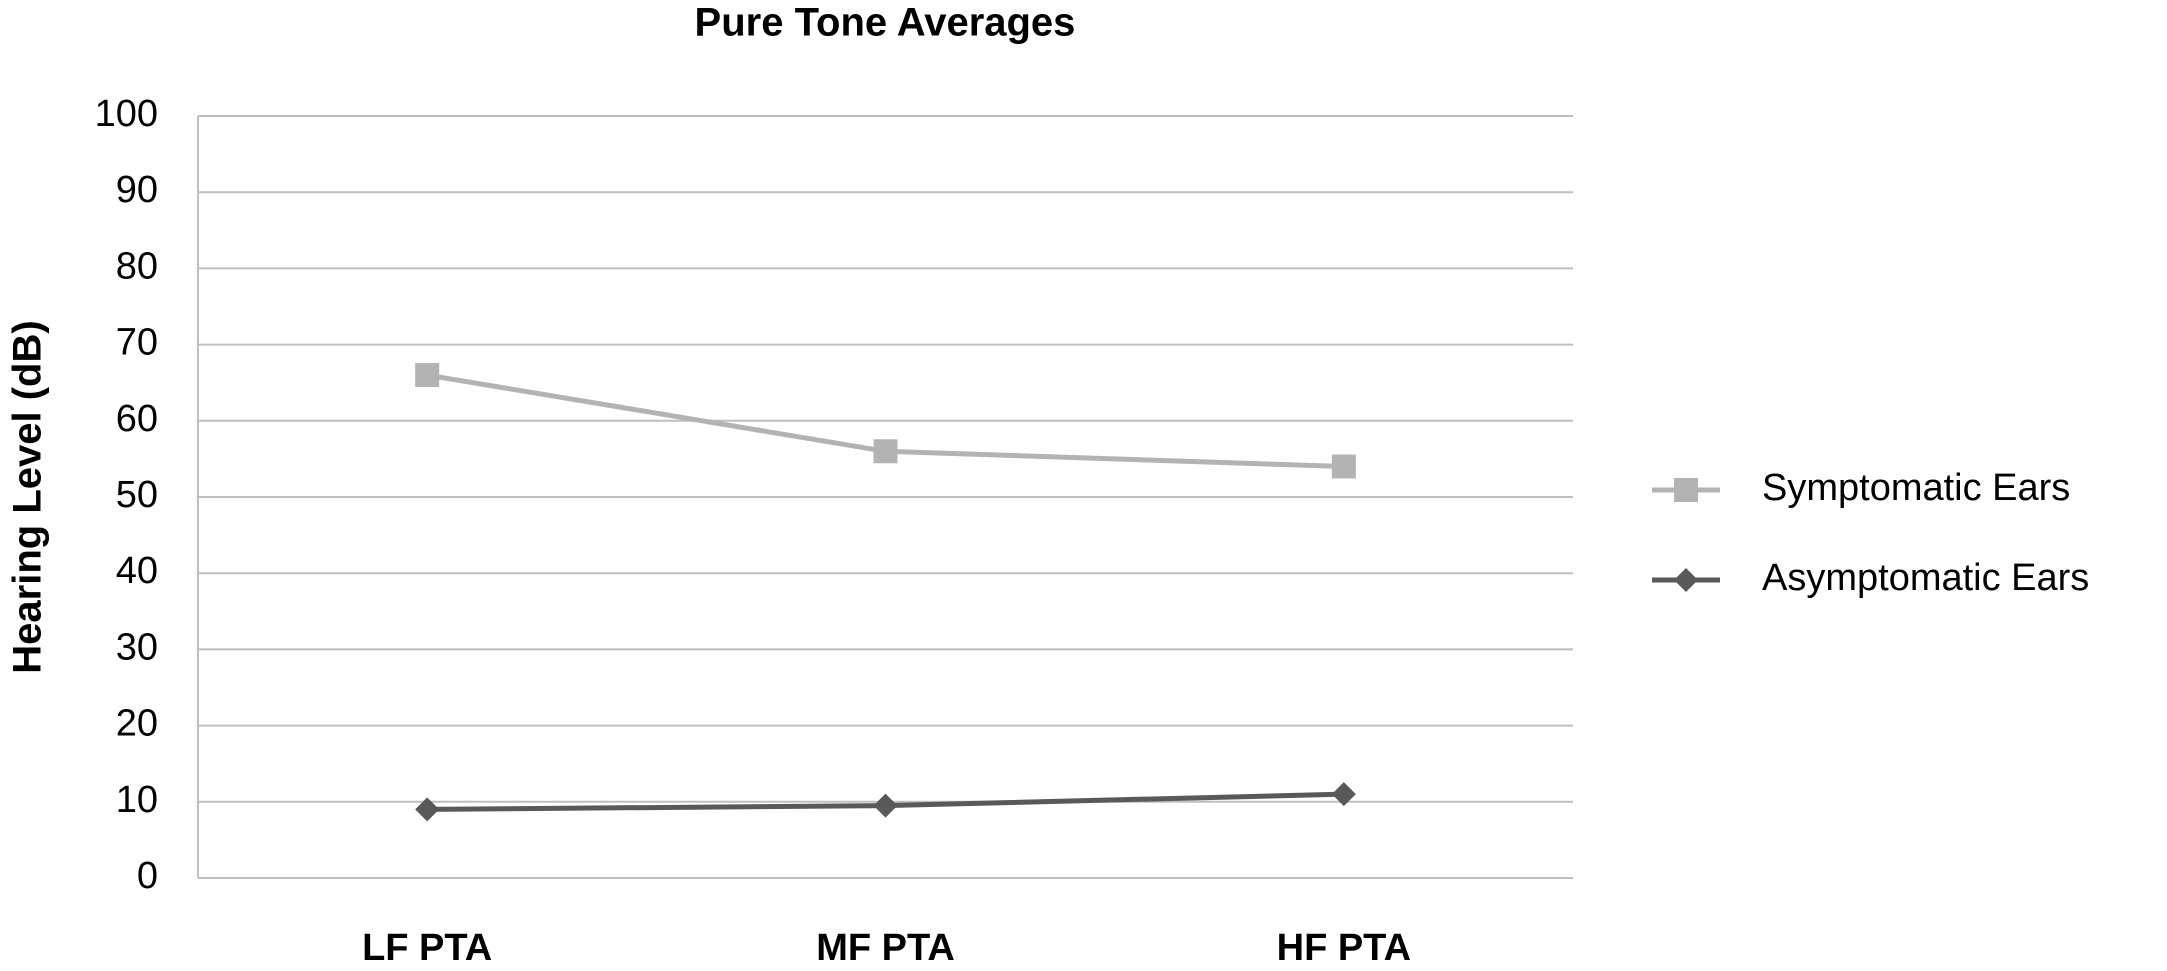 Image resolution: width=2167 pixels, height=971 pixels. What do you see at coordinates (137, 571) in the screenshot?
I see `y-tick-label: 40` at bounding box center [137, 571].